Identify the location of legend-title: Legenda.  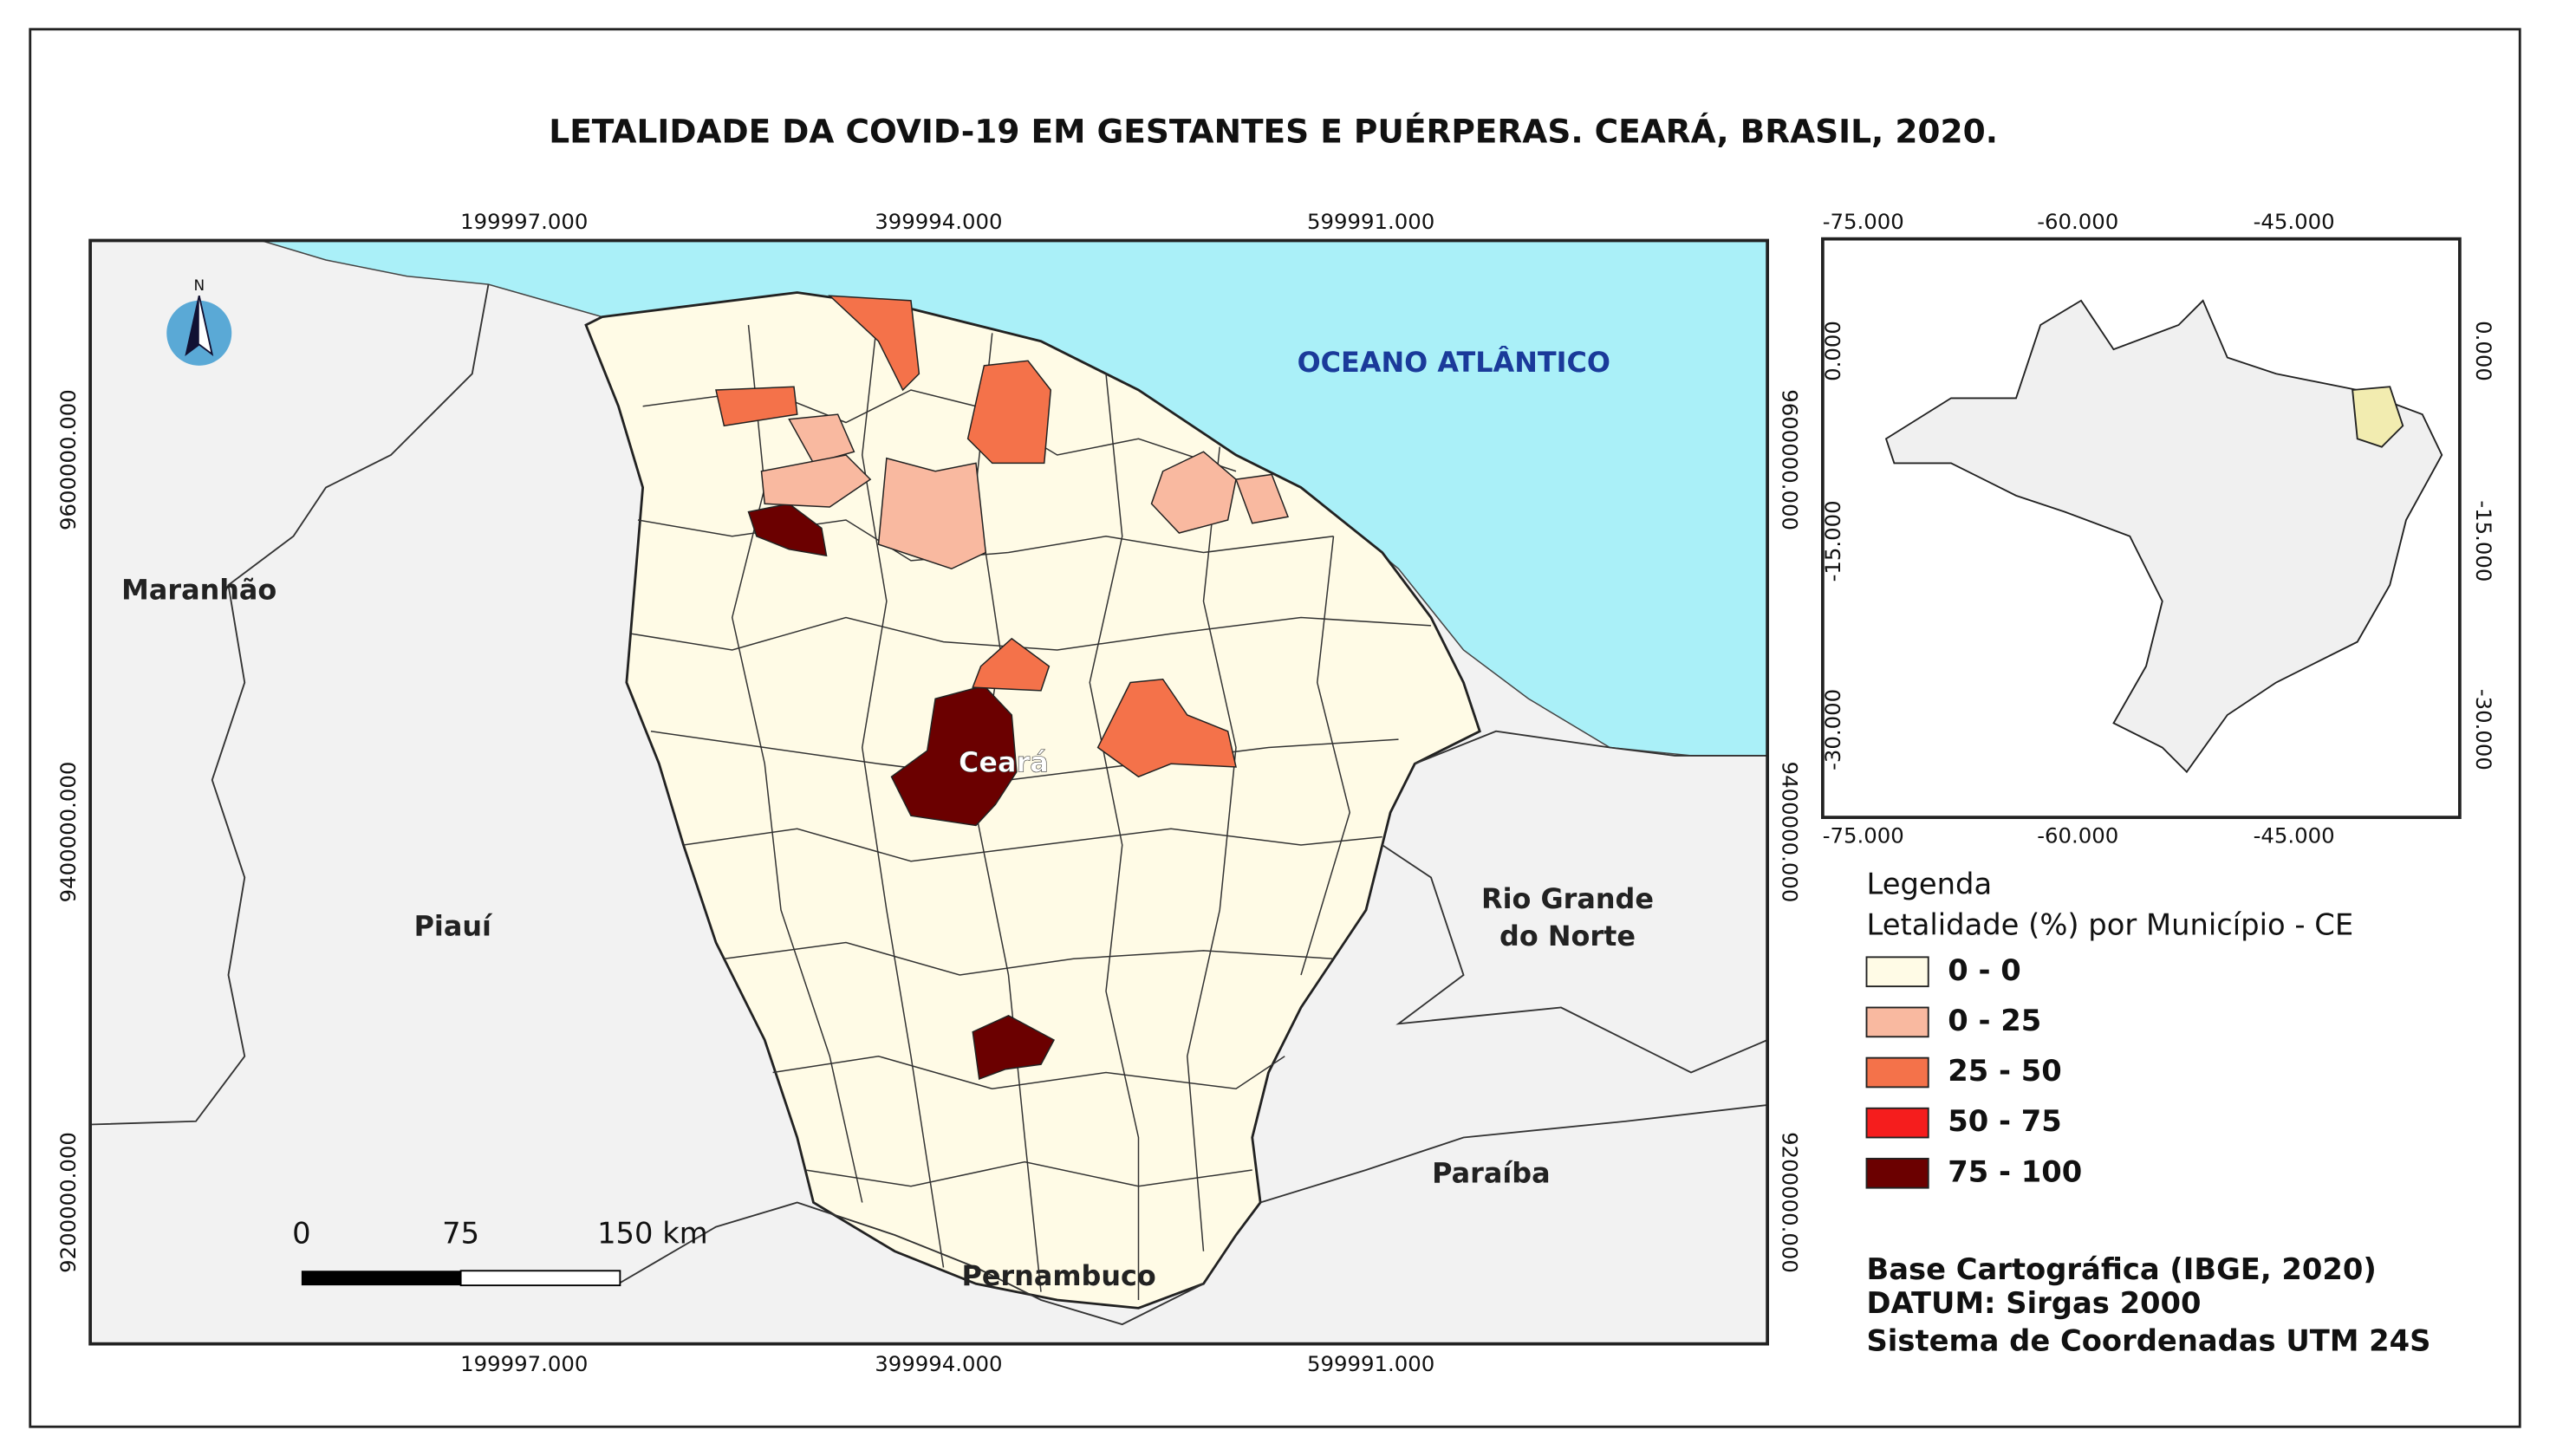
(1930, 883).